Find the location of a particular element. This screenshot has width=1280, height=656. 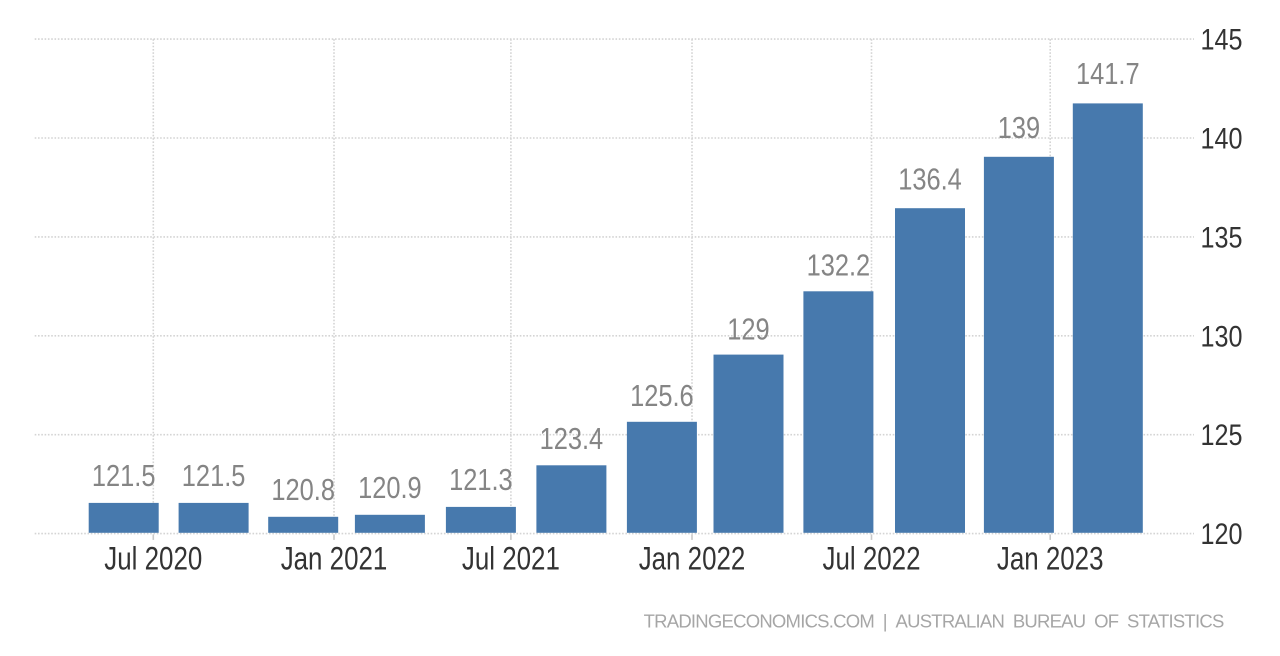

svg-text: 139 is located at coordinates (1019, 127).